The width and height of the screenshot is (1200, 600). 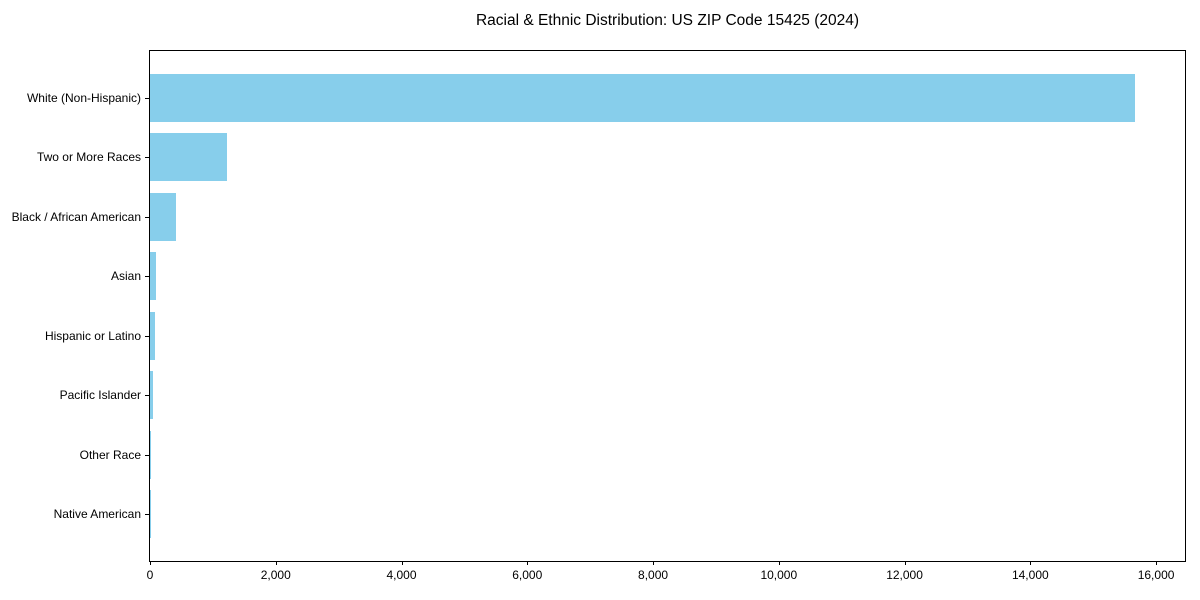 I want to click on x-tick-label: 2,000, so click(x=275, y=575).